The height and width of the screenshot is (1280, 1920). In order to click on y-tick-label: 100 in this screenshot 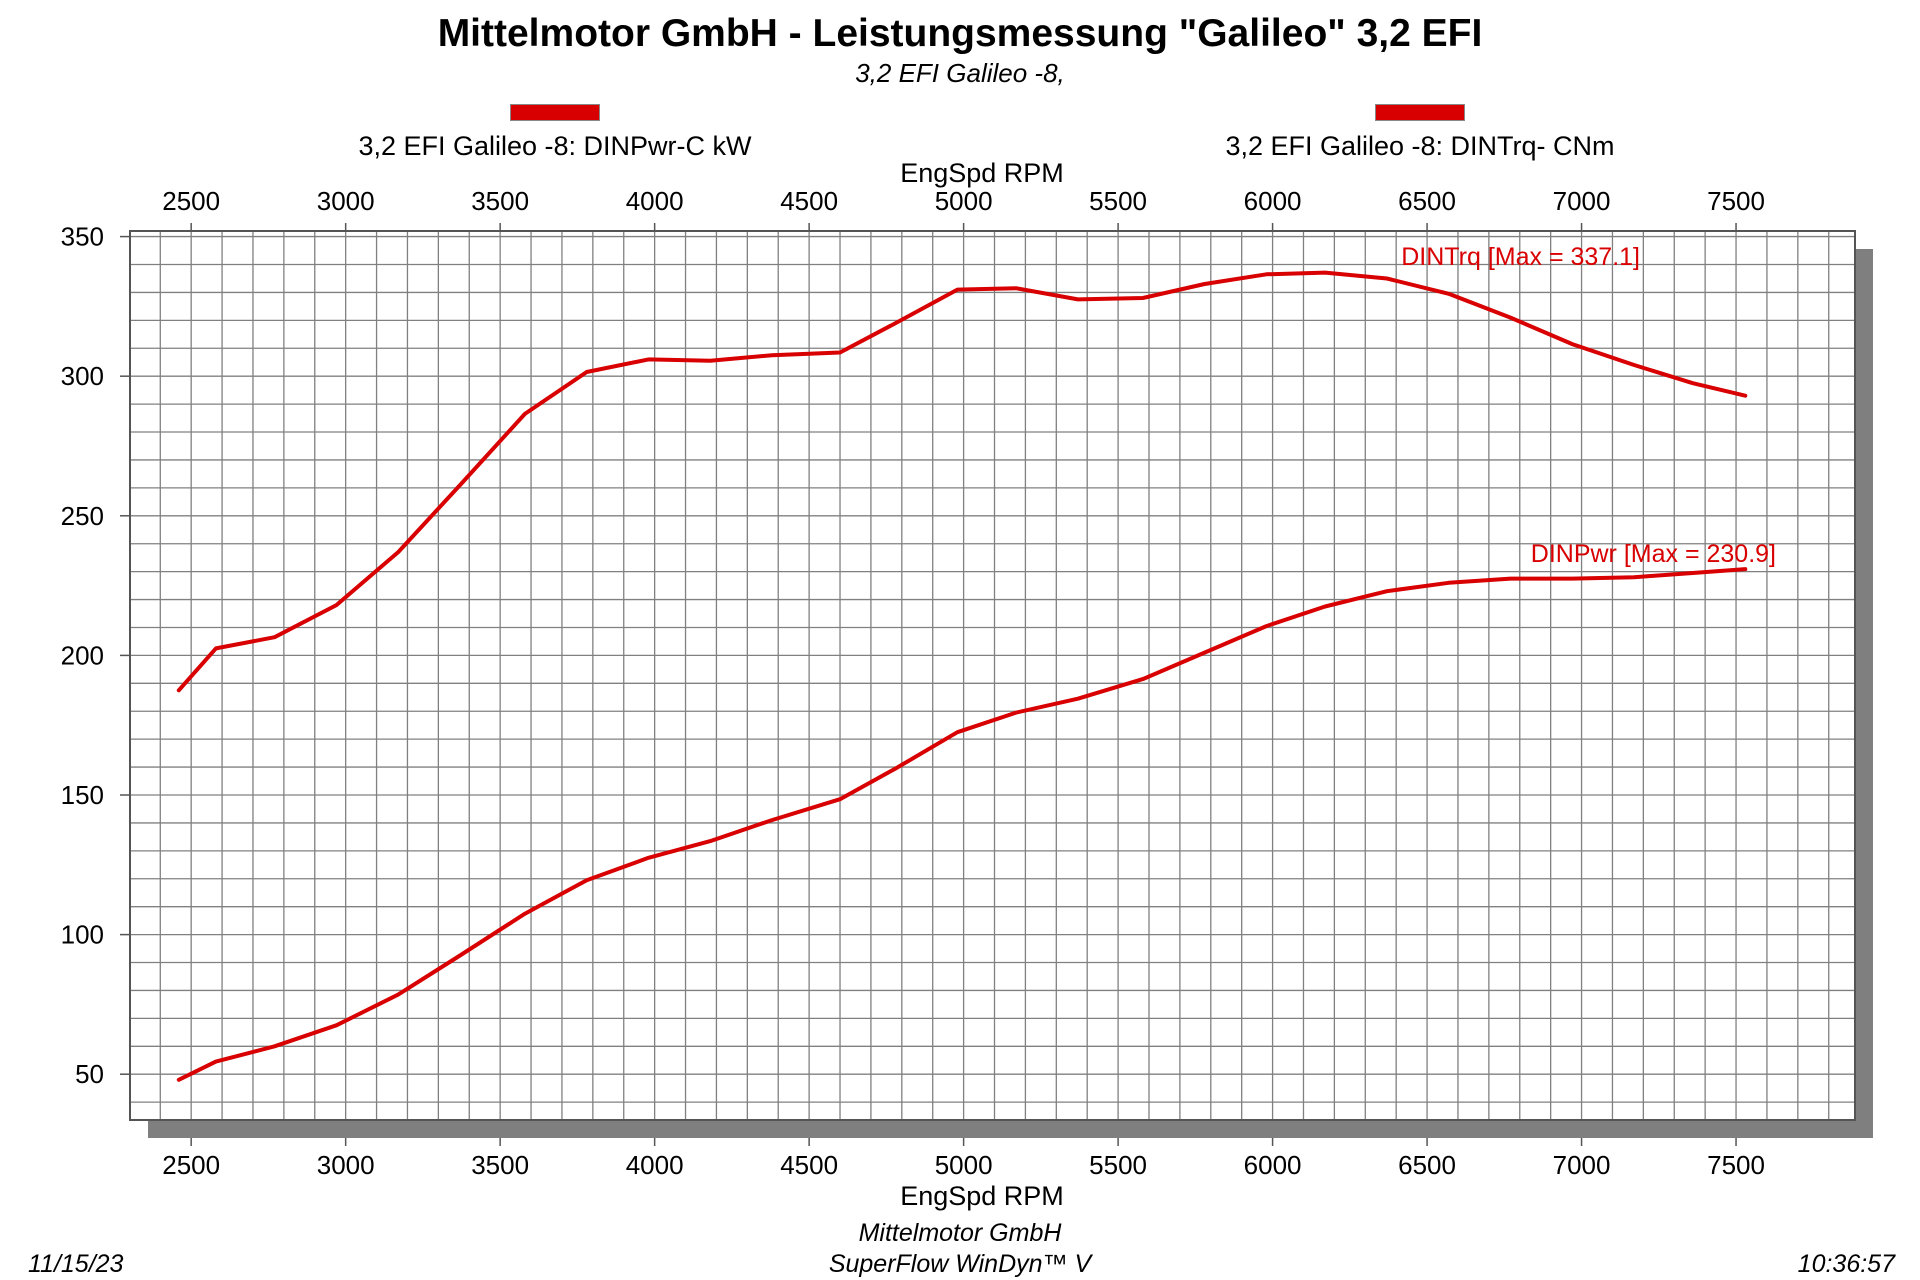, I will do `click(82, 935)`.